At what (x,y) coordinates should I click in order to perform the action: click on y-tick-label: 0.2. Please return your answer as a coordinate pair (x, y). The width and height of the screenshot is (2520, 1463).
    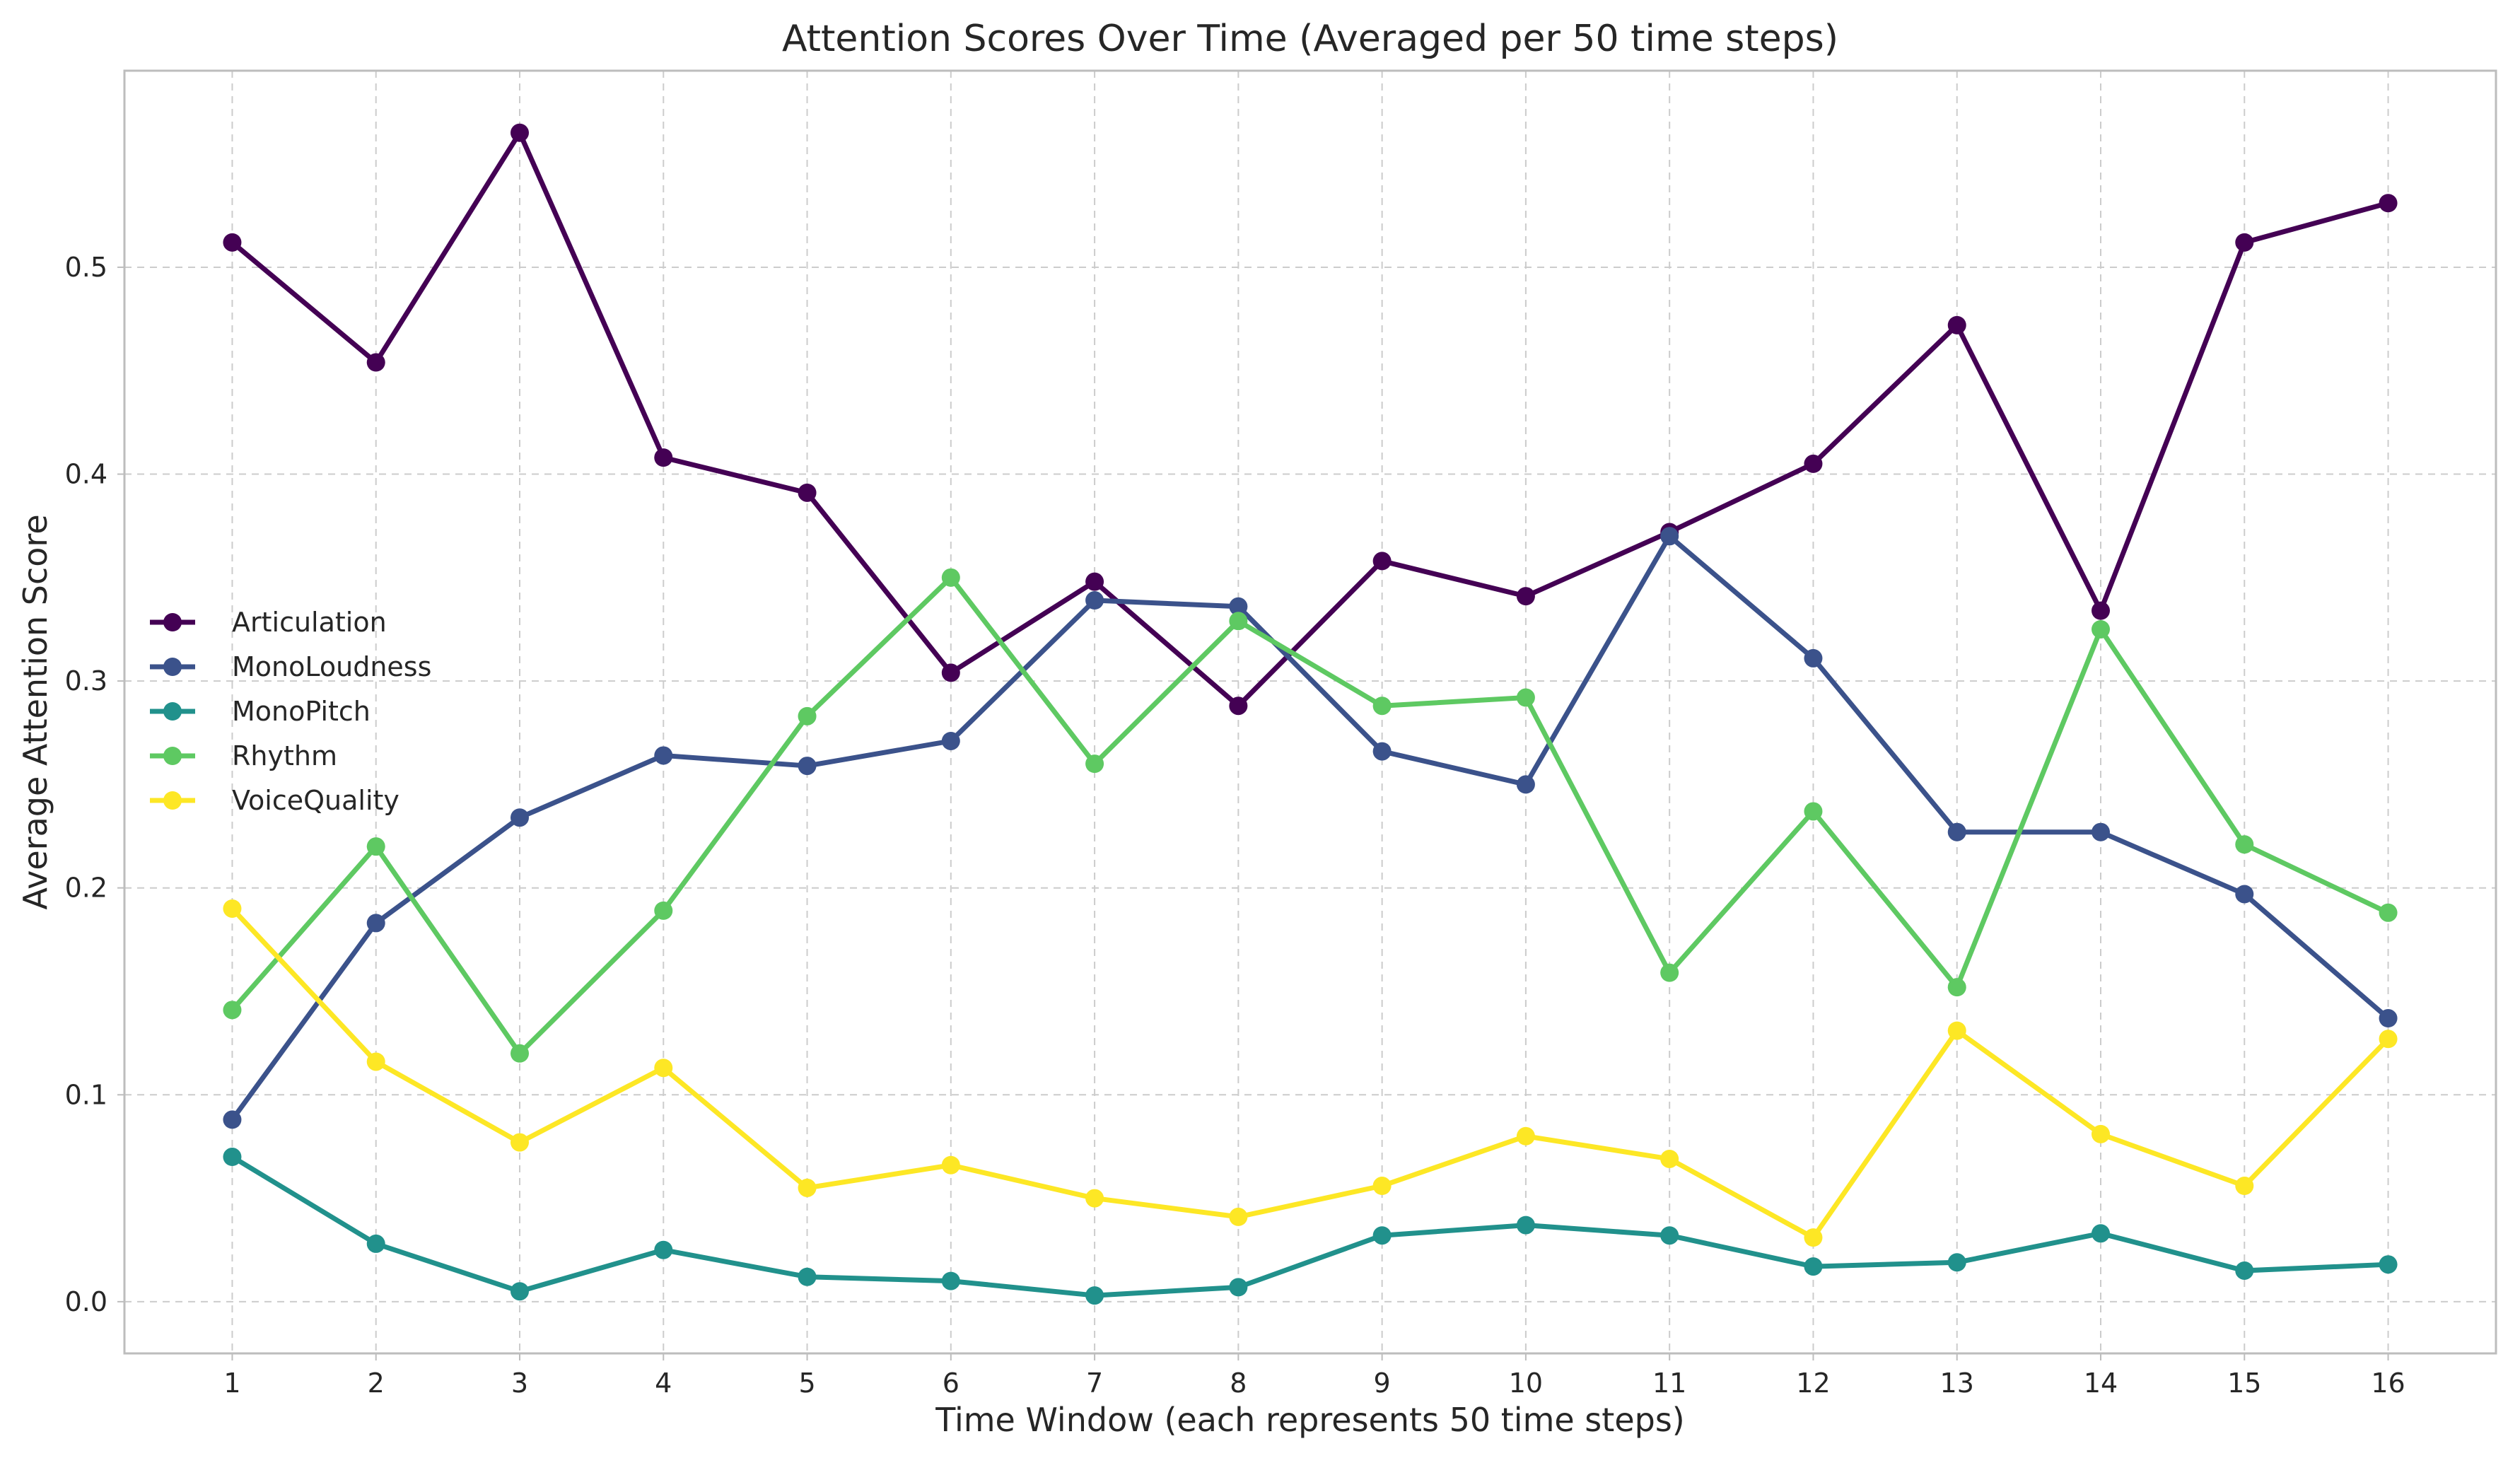
    Looking at the image, I should click on (86, 889).